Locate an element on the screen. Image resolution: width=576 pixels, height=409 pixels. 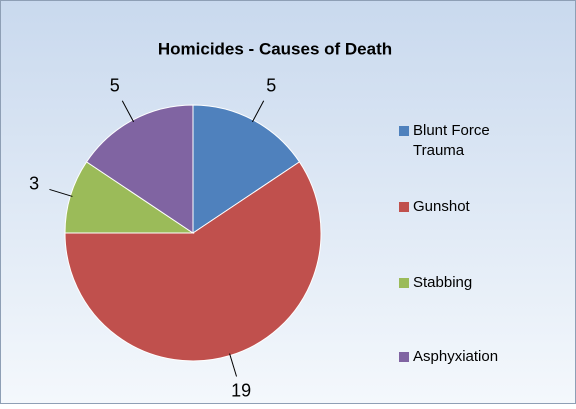
legend-label: Blunt Force Trauma is located at coordinates (451, 140).